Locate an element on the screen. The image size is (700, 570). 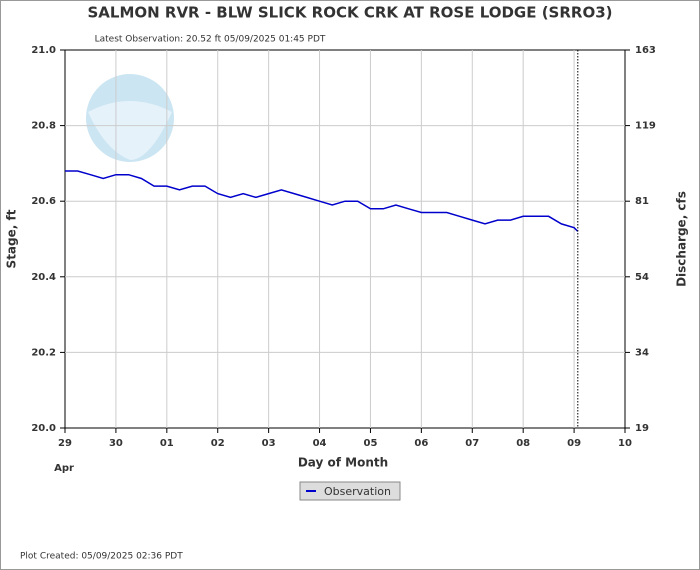
x-tick-label: 09 is located at coordinates (574, 443).